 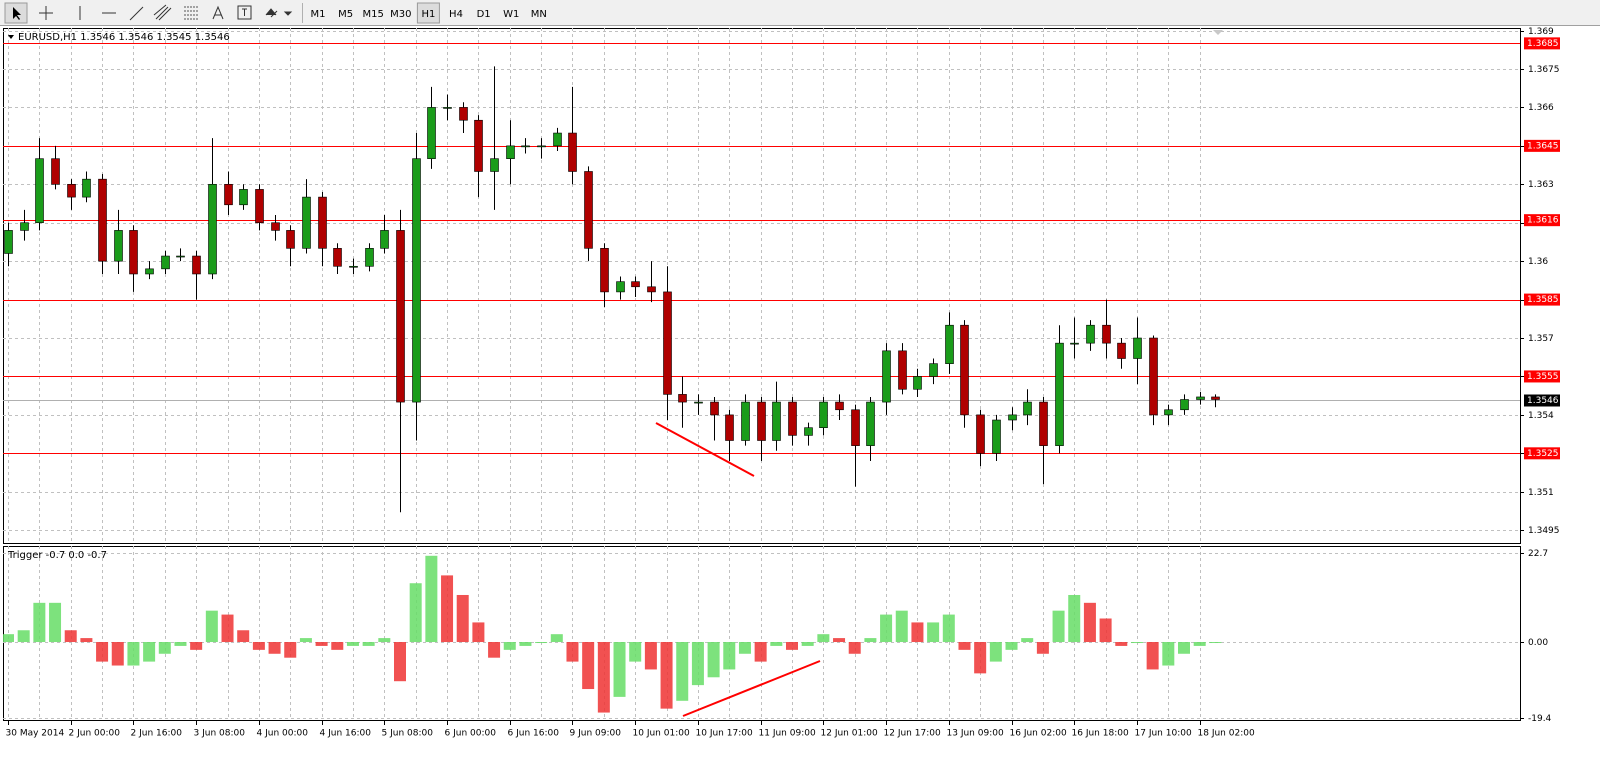 What do you see at coordinates (345, 14) in the screenshot?
I see `timeframe-button: M5` at bounding box center [345, 14].